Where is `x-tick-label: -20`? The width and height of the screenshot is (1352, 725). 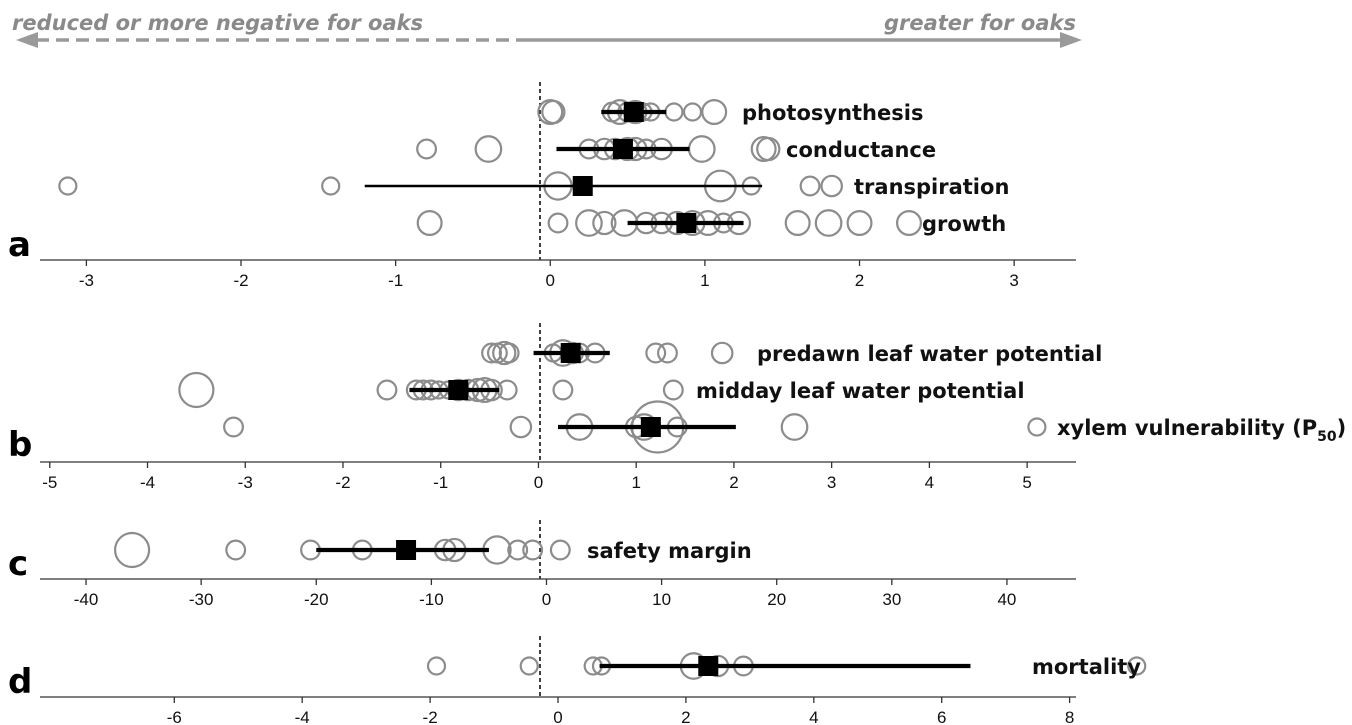 x-tick-label: -20 is located at coordinates (316, 599).